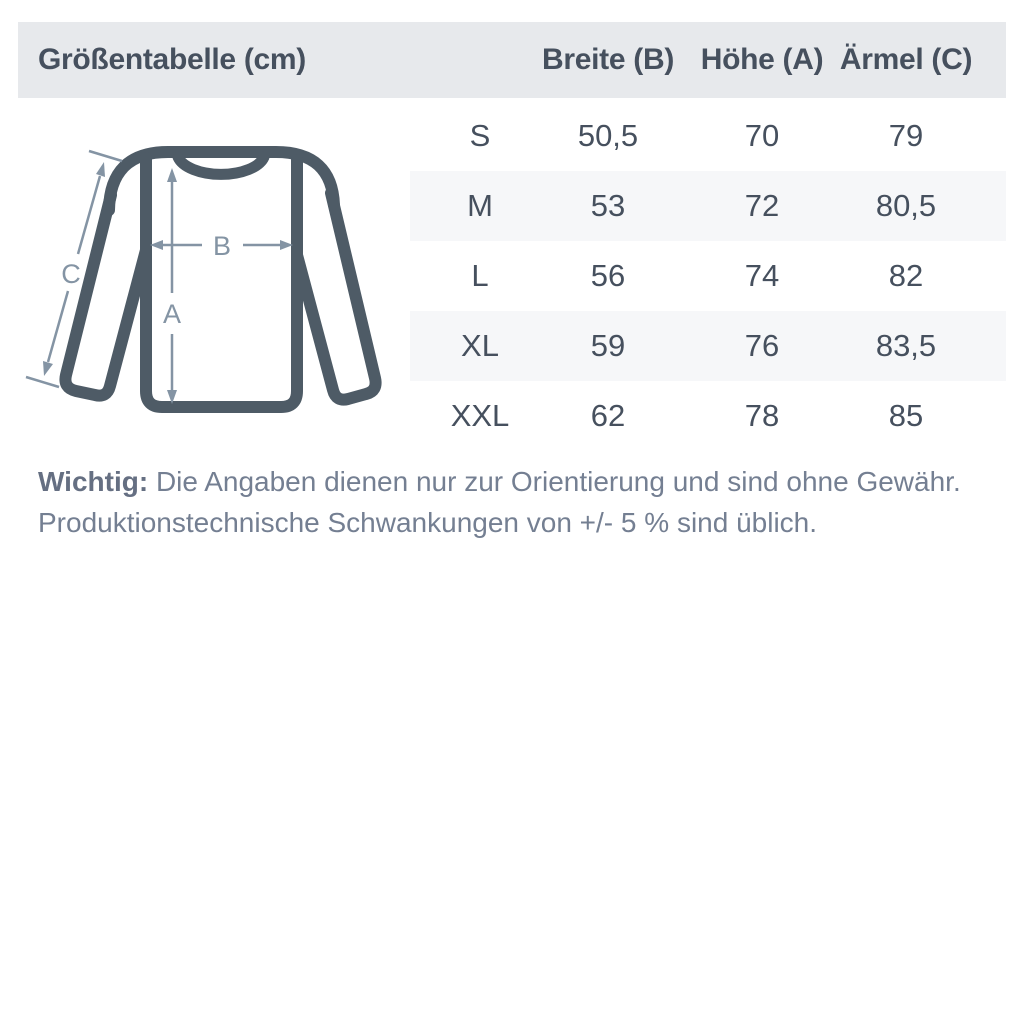  I want to click on size-label: S, so click(480, 135).